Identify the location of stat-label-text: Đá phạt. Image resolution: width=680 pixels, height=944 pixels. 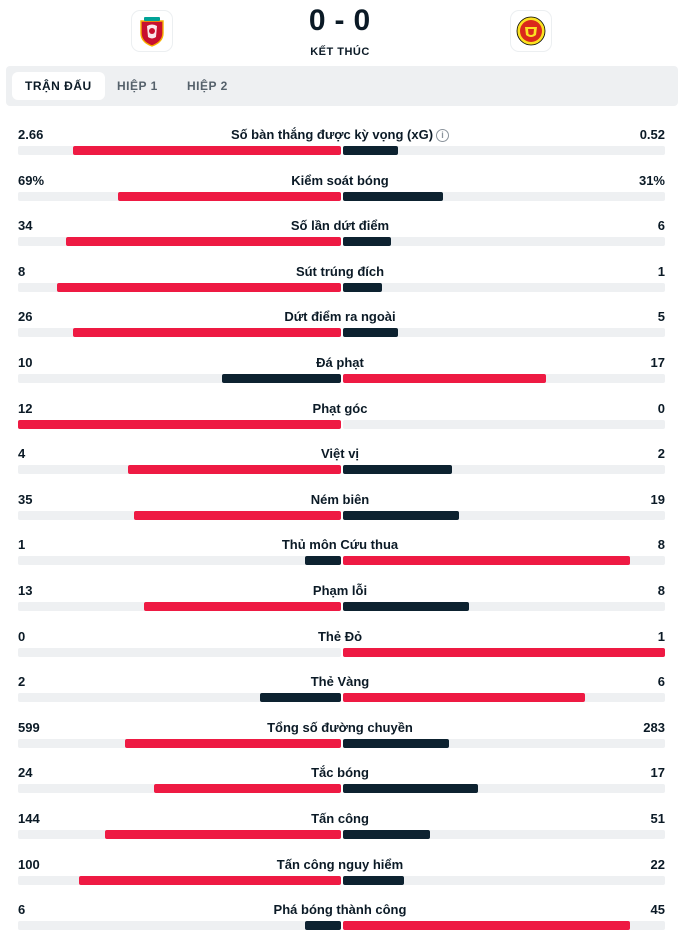
(340, 362).